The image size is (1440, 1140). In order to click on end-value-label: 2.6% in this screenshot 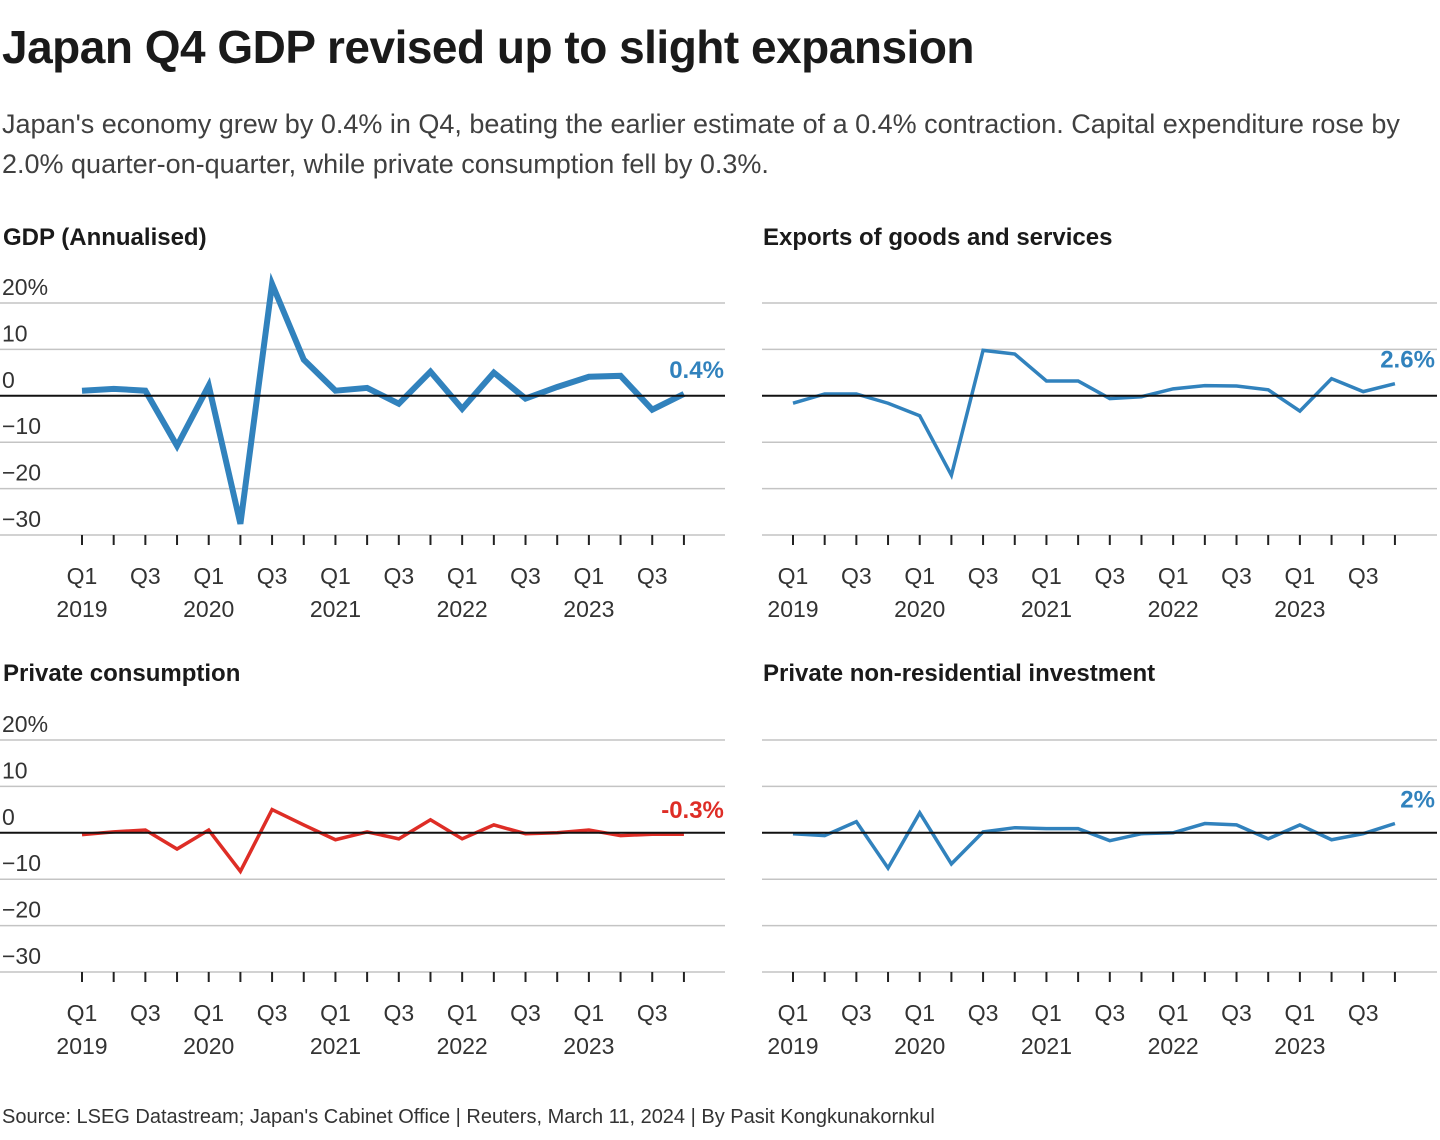, I will do `click(1407, 360)`.